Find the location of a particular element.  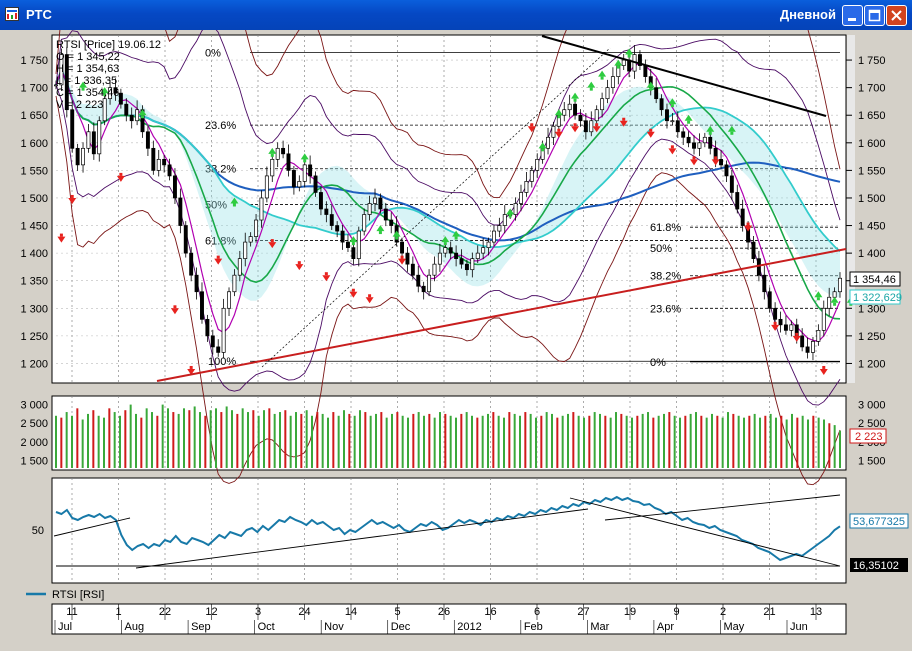

volume-pane is located at coordinates (449, 433).